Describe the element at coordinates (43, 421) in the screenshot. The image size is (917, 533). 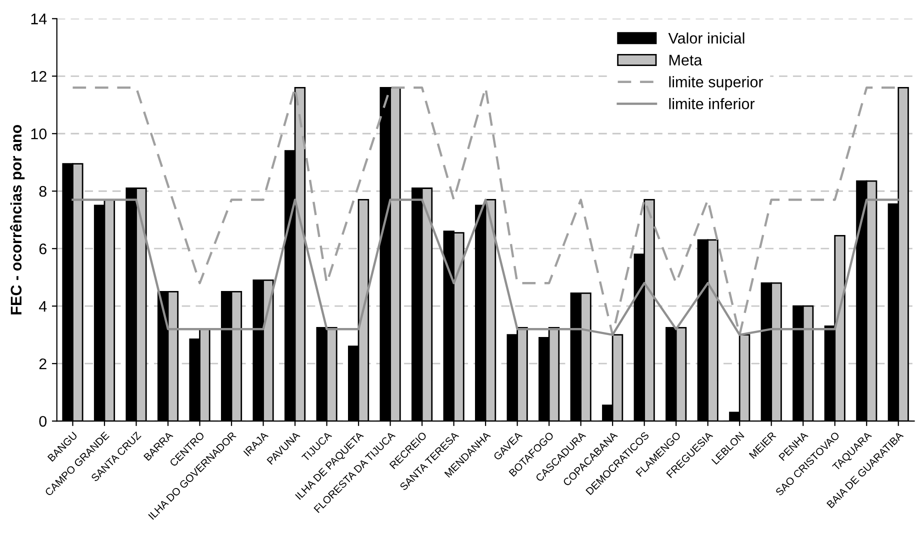
I see `y-tick-label: 0` at that location.